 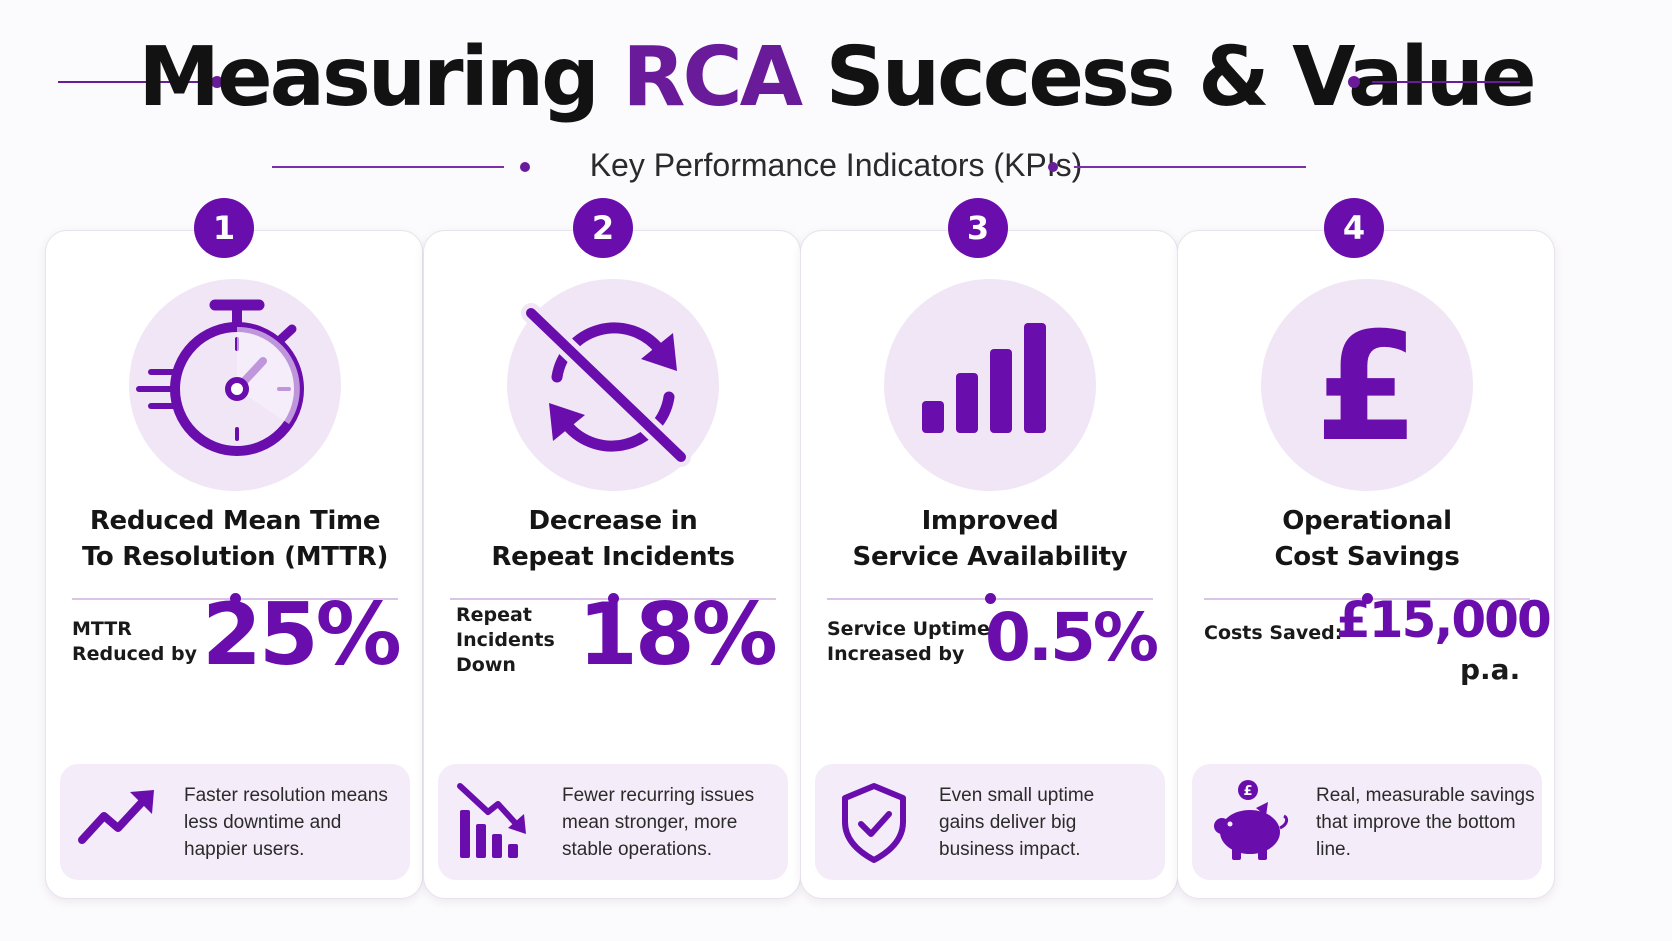 I want to click on card-title-line: To Resolution (MTTR), so click(x=235, y=557).